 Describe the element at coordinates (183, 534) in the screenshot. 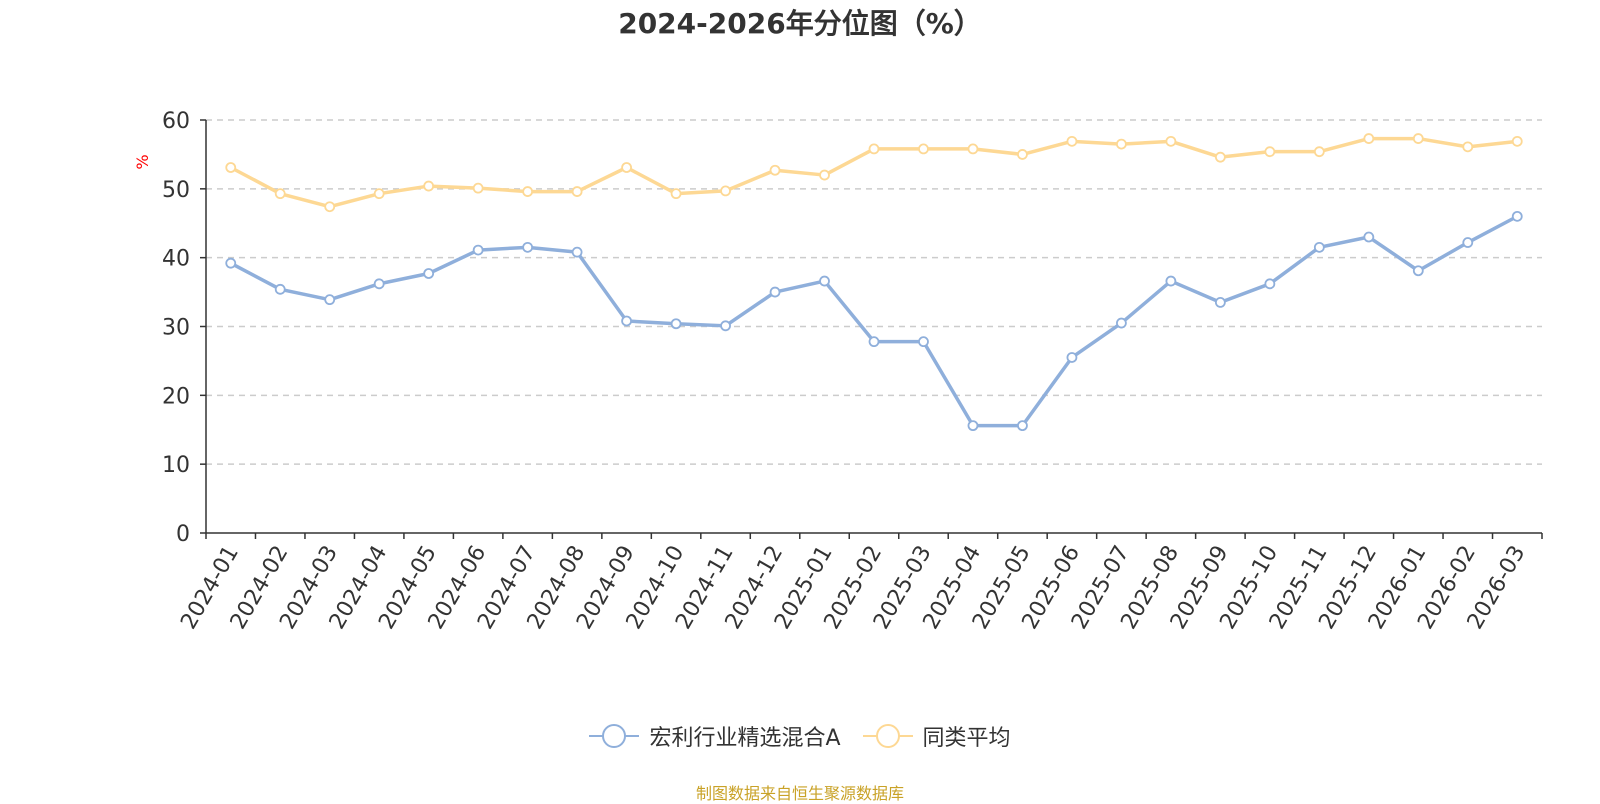

I see `y-tick-label: 0` at that location.